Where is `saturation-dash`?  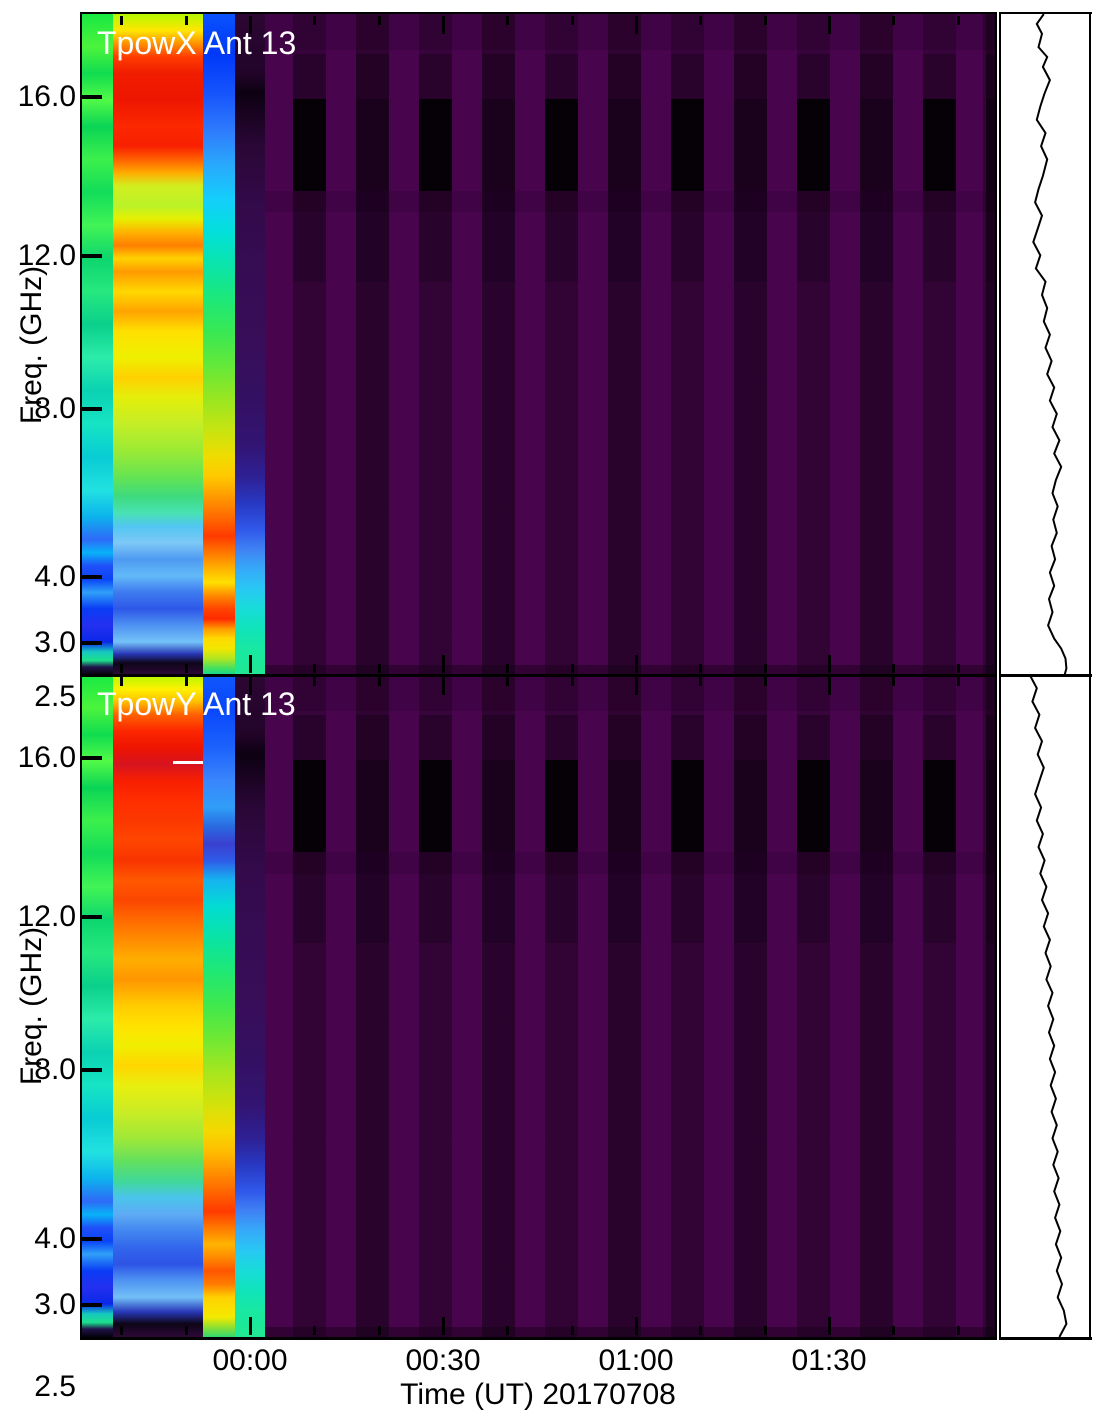 saturation-dash is located at coordinates (188, 762).